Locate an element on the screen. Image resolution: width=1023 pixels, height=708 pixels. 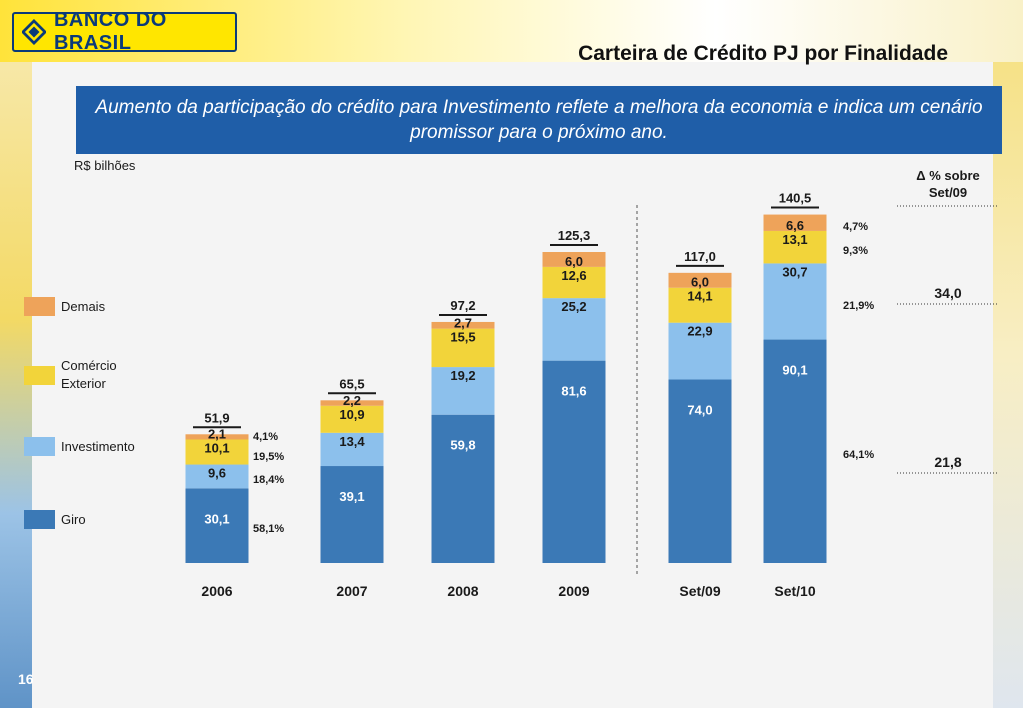
share-set10-3: 4,7% is located at coordinates (855, 227).